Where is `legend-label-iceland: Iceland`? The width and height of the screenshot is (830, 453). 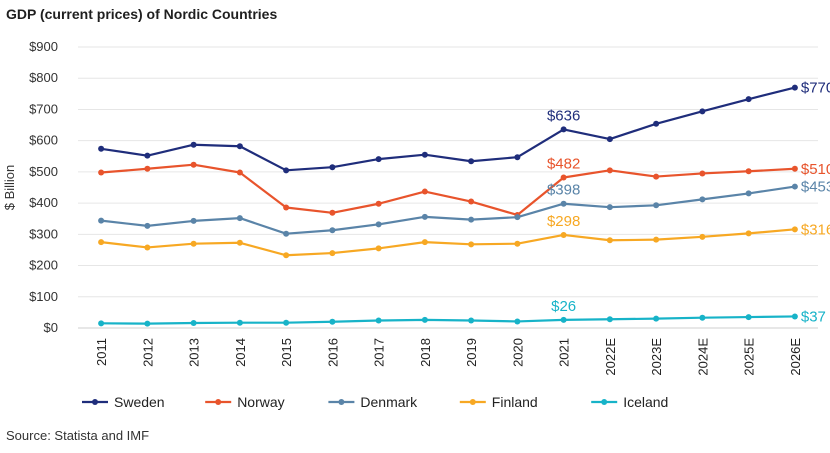 legend-label-iceland: Iceland is located at coordinates (645, 402).